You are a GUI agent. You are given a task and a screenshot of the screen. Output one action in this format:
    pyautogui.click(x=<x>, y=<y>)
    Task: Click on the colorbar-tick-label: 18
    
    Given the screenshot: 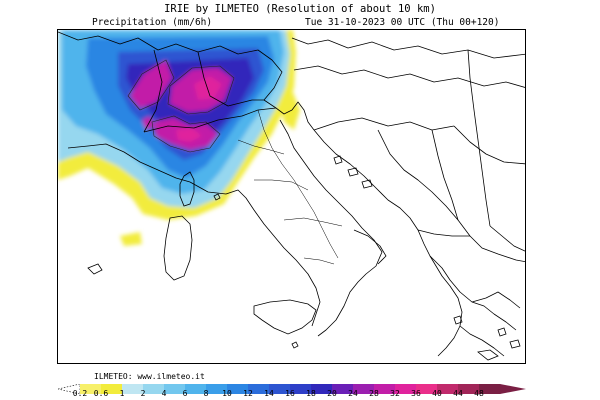 What is the action you would take?
    pyautogui.click(x=311, y=393)
    